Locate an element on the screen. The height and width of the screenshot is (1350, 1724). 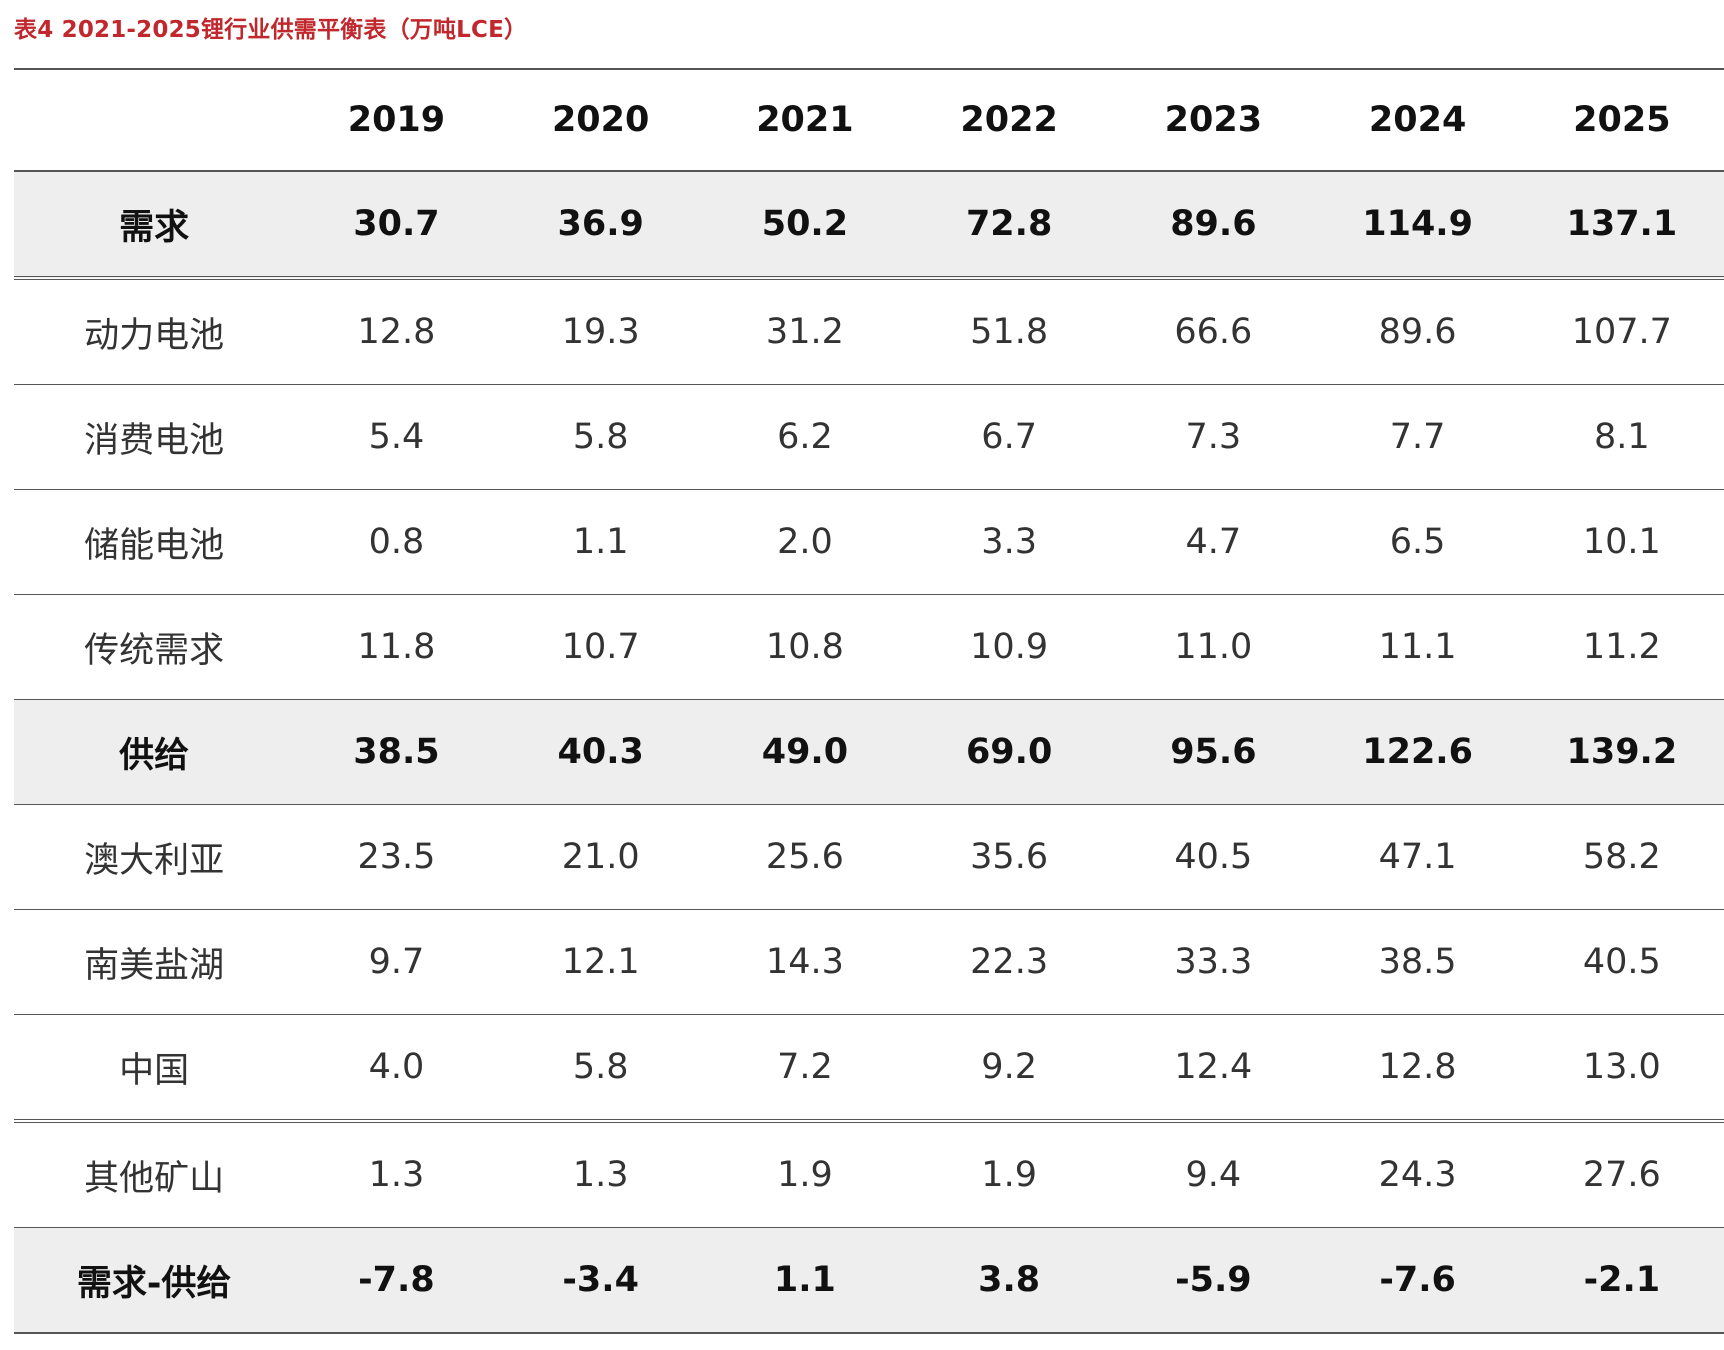
row-label: 动力电池 is located at coordinates (154, 331).